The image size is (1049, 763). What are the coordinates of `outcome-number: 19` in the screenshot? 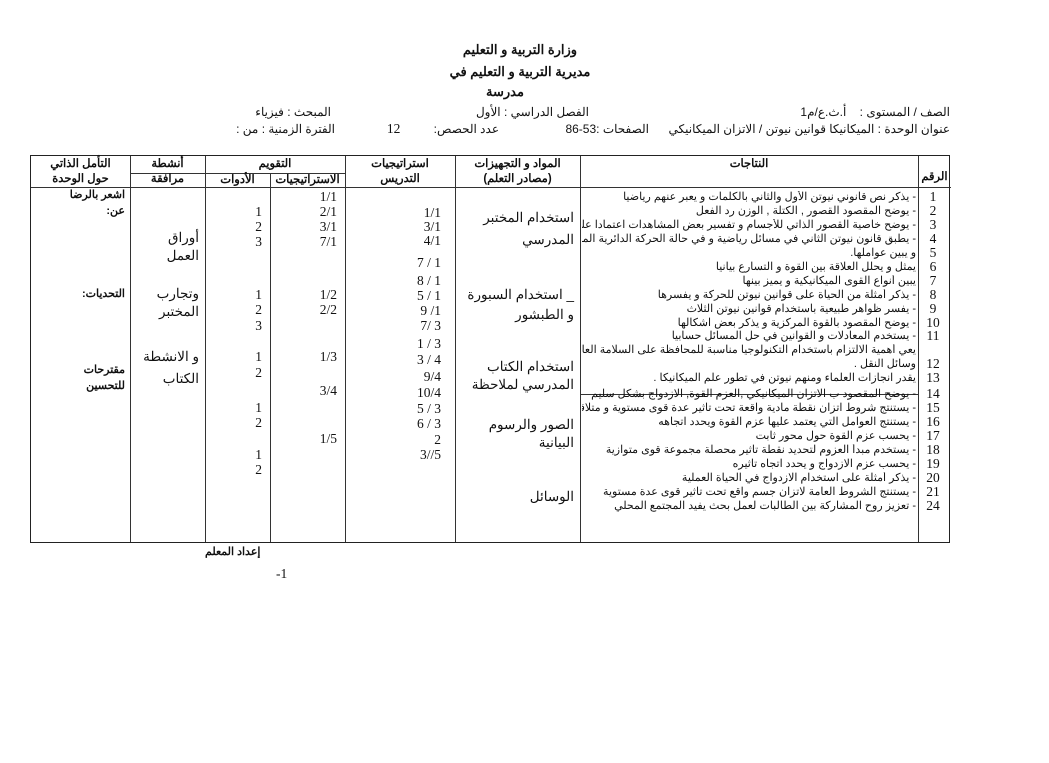 It's located at (933, 463).